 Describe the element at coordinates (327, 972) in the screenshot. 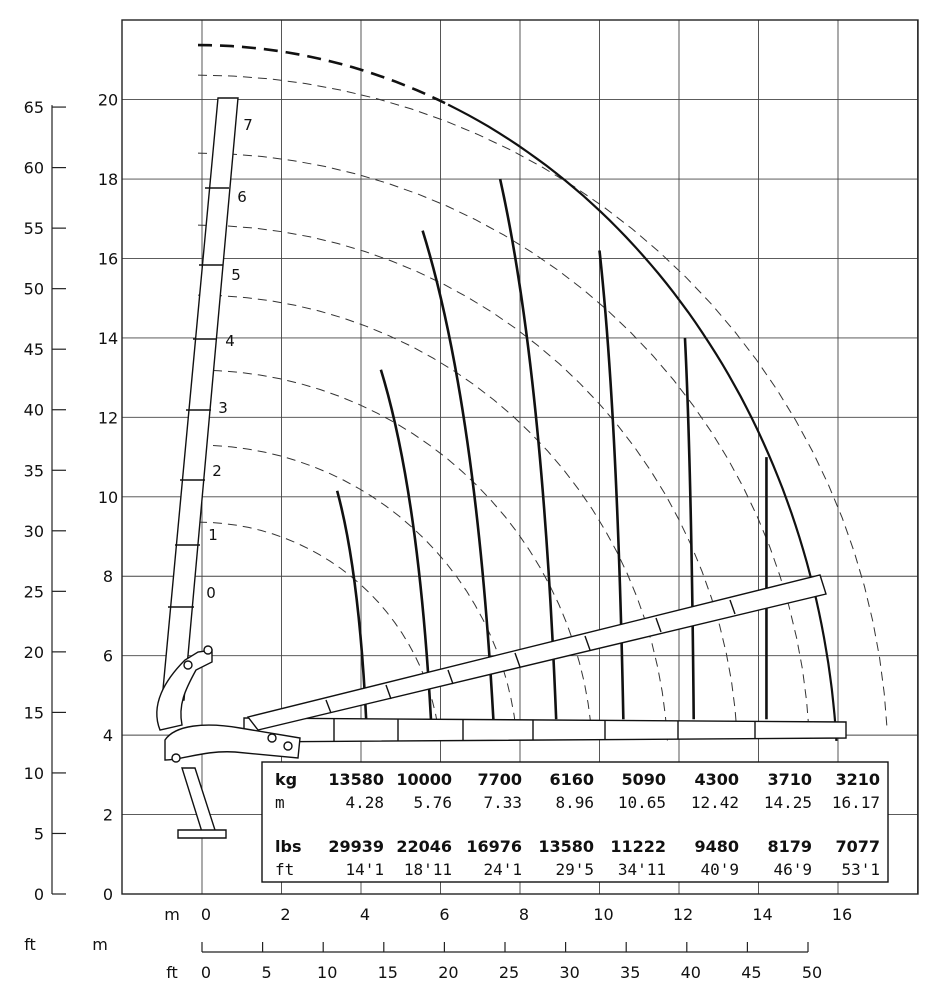

I see `ft-bottom-tick-label: 10` at that location.